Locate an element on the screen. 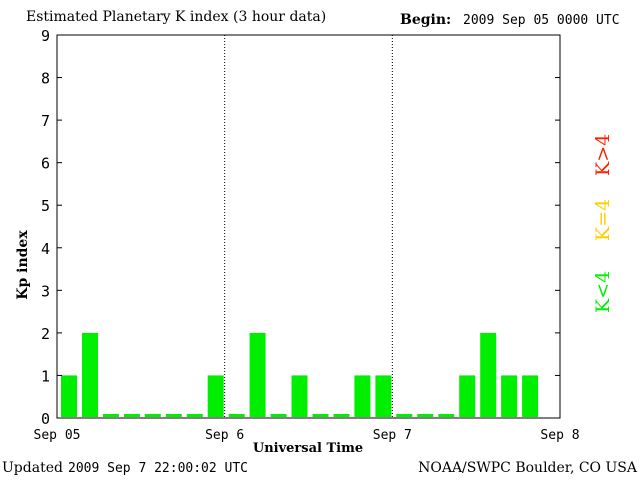 The width and height of the screenshot is (640, 480). legend-k-greater-4: K>4 is located at coordinates (603, 154).